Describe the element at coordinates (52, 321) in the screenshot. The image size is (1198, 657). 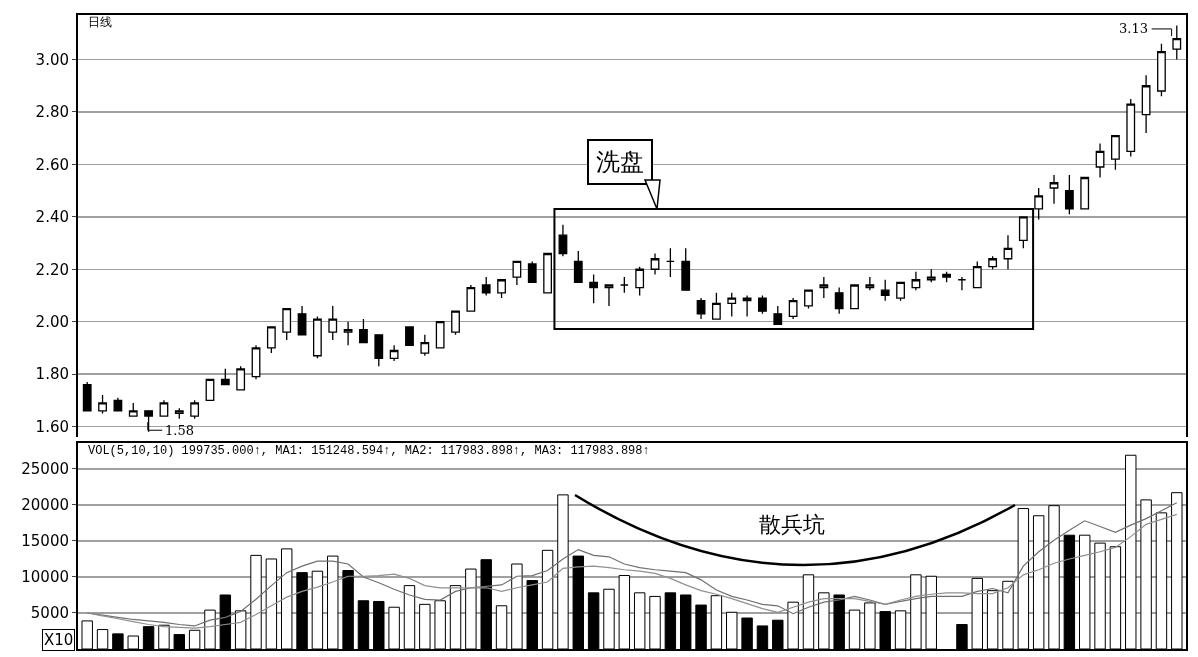
I see `y-tick-label: 2.00` at that location.